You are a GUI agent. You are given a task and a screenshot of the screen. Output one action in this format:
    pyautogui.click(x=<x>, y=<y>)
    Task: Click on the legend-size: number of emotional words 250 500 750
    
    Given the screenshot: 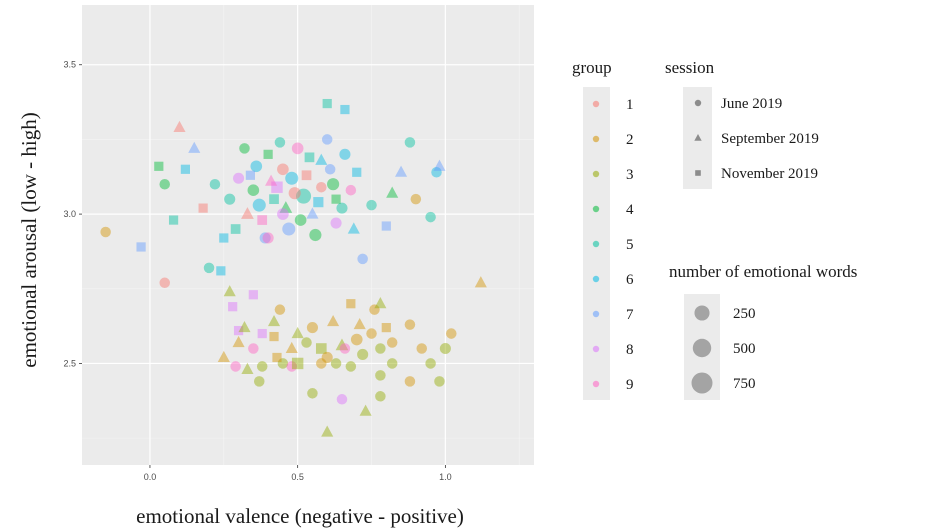 What is the action you would take?
    pyautogui.click(x=763, y=331)
    